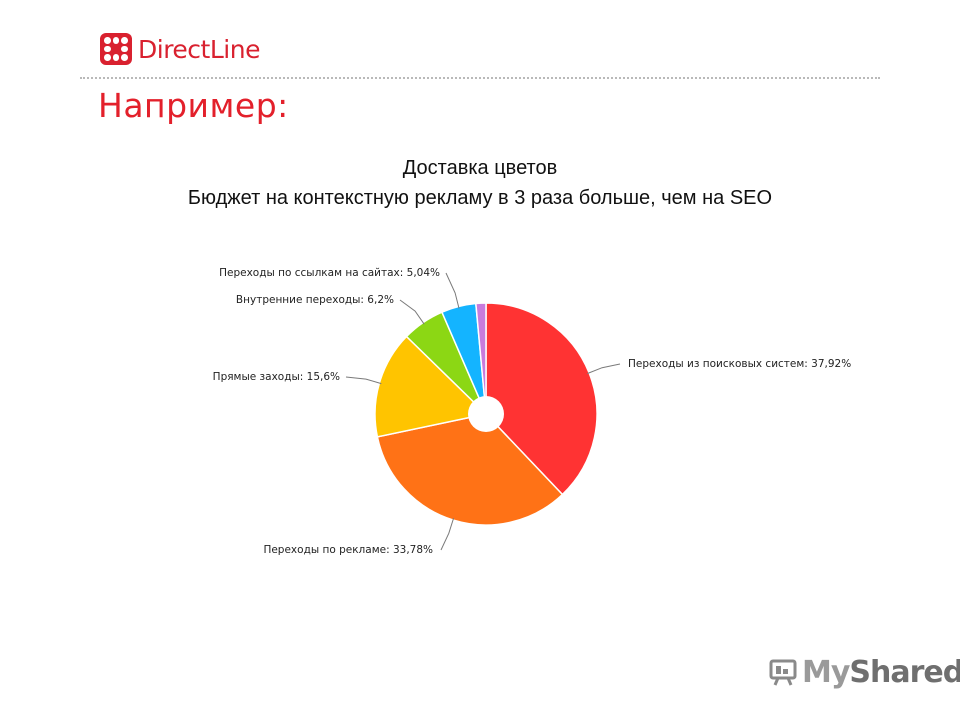  Describe the element at coordinates (276, 377) in the screenshot. I see `slice-label: Прямые заходы: 15,6%` at that location.